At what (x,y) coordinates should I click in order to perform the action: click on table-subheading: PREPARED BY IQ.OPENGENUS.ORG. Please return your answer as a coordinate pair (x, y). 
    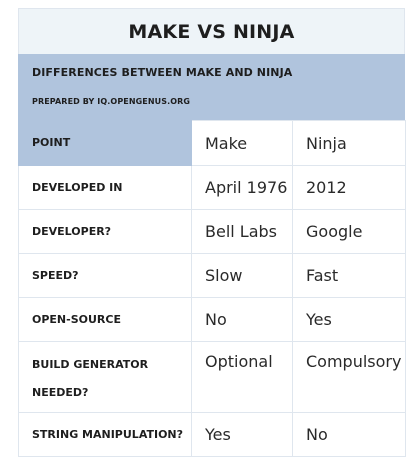
    Looking at the image, I should click on (111, 101).